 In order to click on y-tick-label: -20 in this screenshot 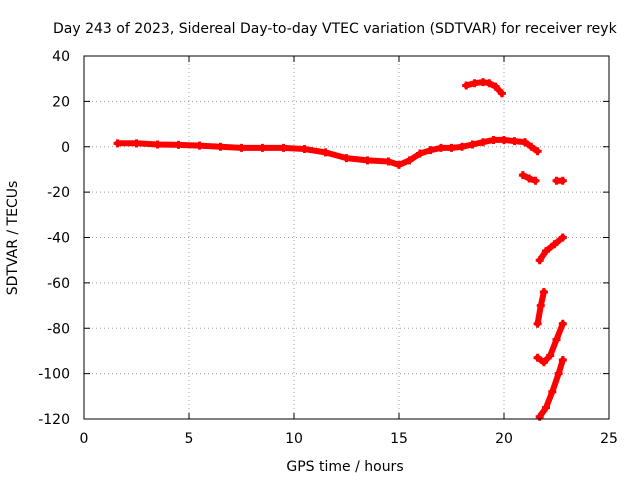, I will do `click(58, 193)`.